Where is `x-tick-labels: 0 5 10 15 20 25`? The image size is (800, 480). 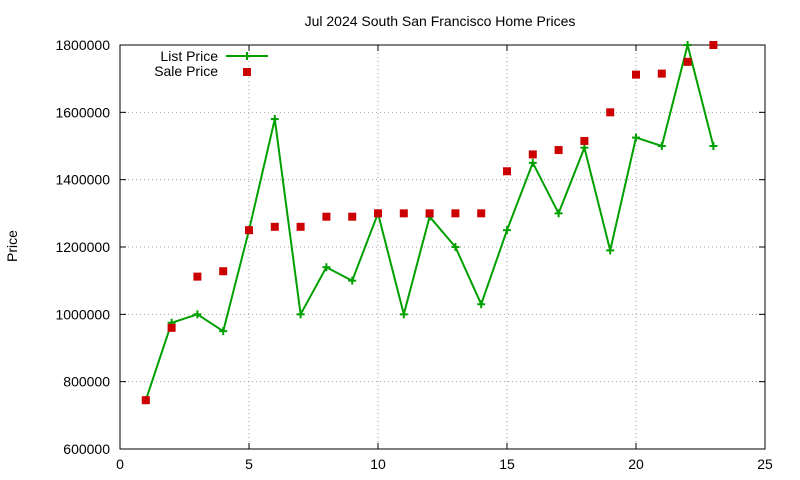 x-tick-labels: 0 5 10 15 20 25 is located at coordinates (444, 464).